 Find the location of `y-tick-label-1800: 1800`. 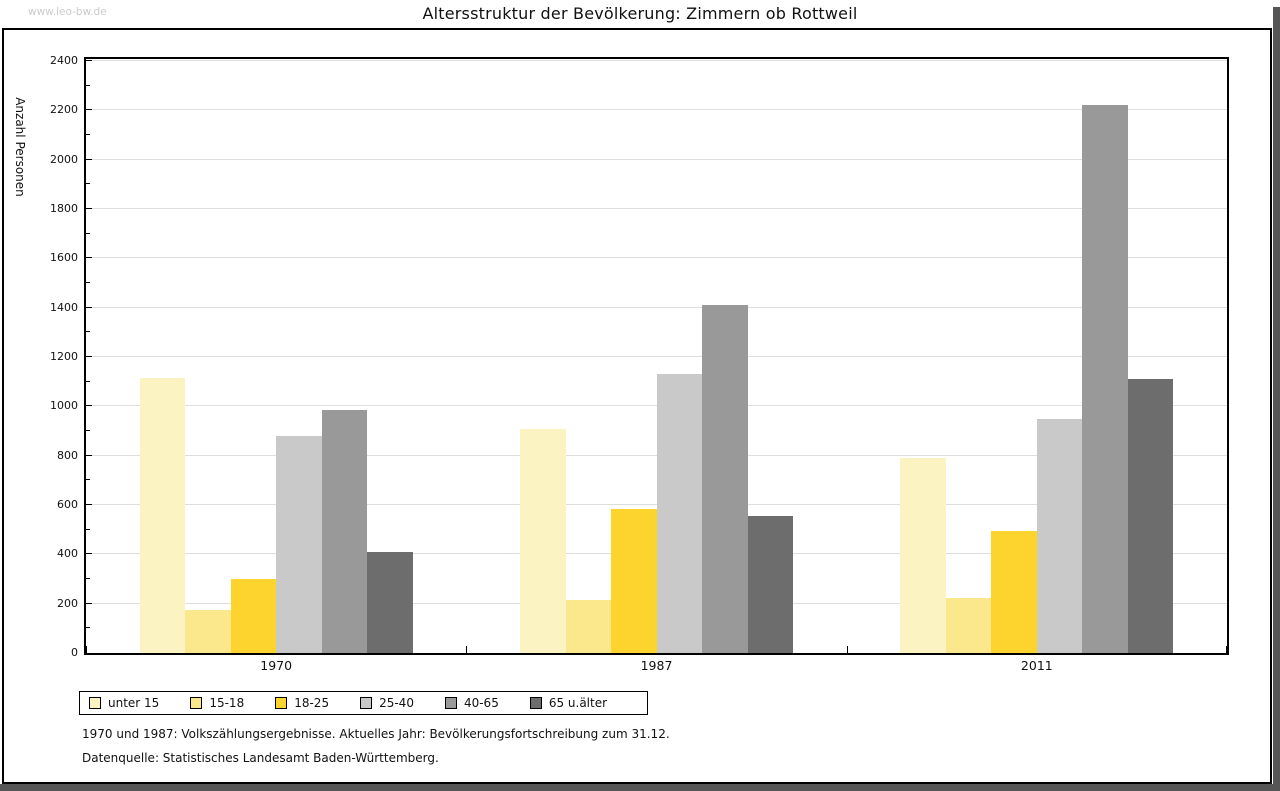

y-tick-label-1800: 1800 is located at coordinates (64, 208).